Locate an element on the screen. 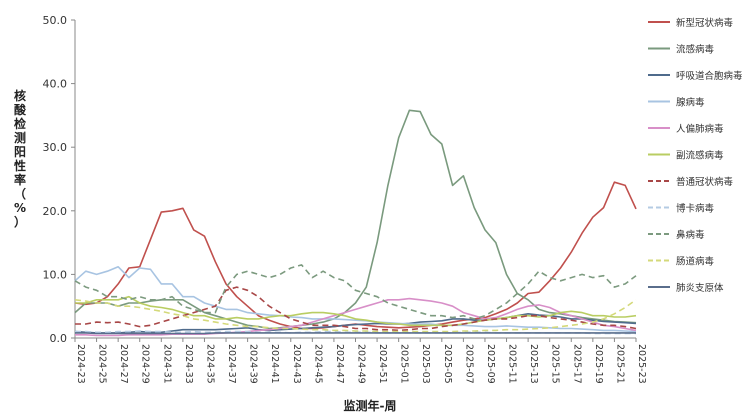  y-tick-label: 30.0 is located at coordinates (55, 147).